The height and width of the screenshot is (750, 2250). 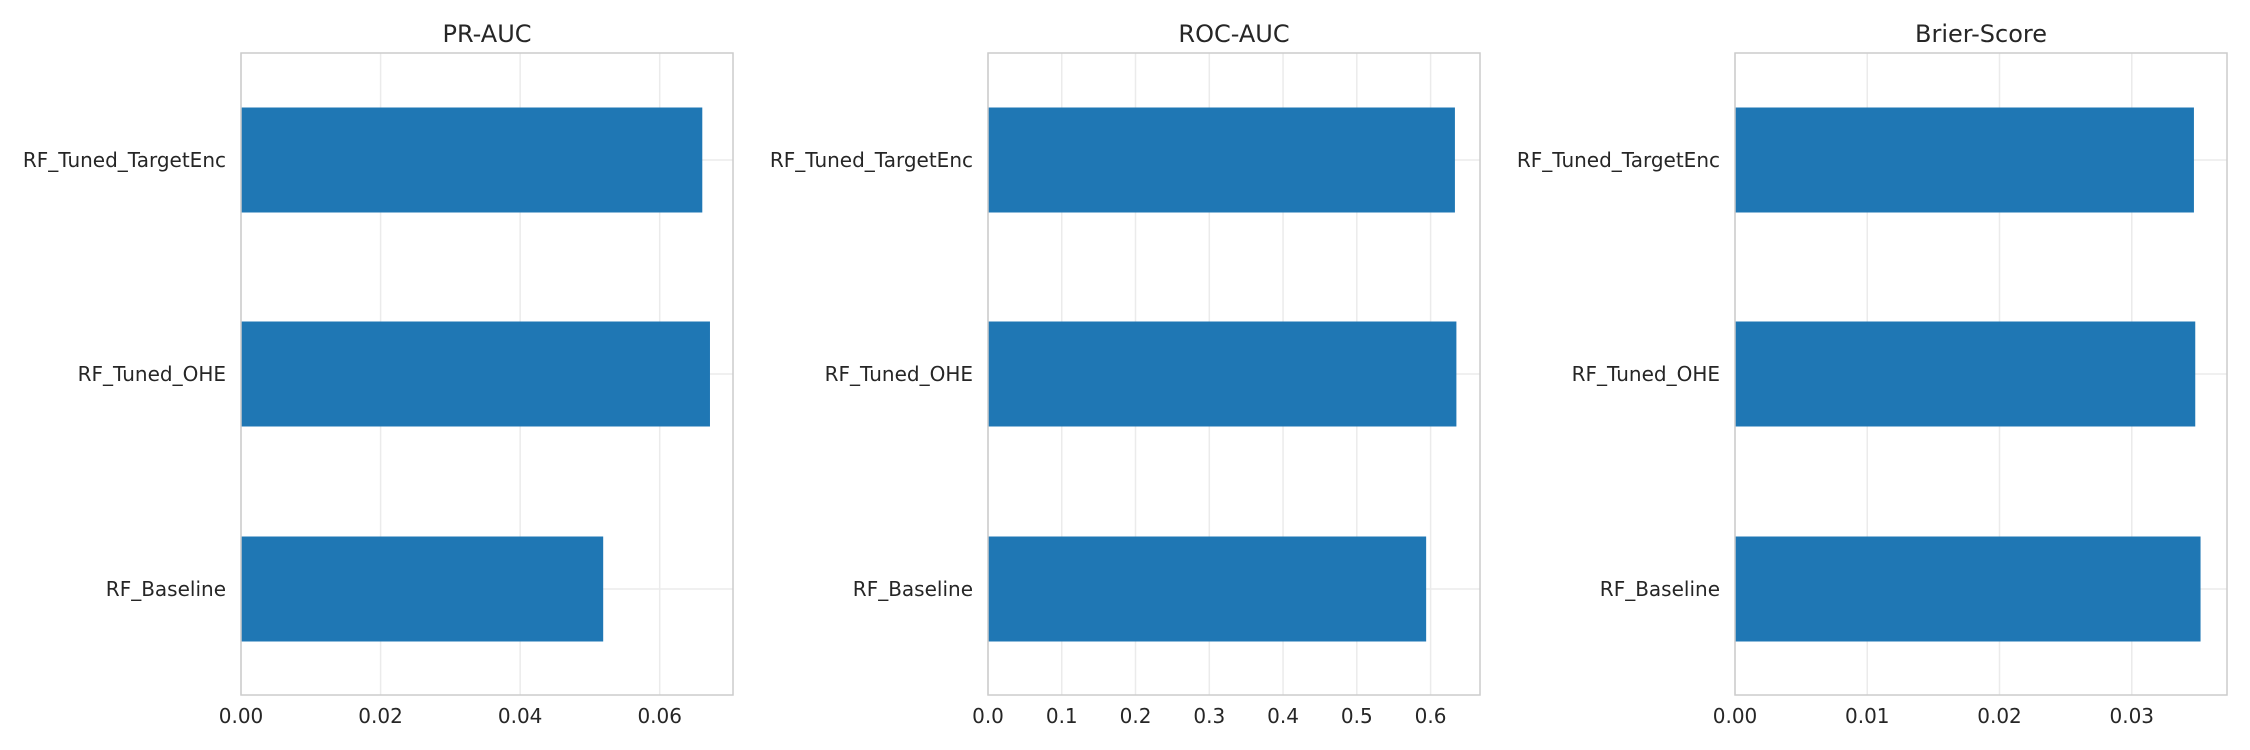 I want to click on x-tick-label: 0.1, so click(x=1062, y=716).